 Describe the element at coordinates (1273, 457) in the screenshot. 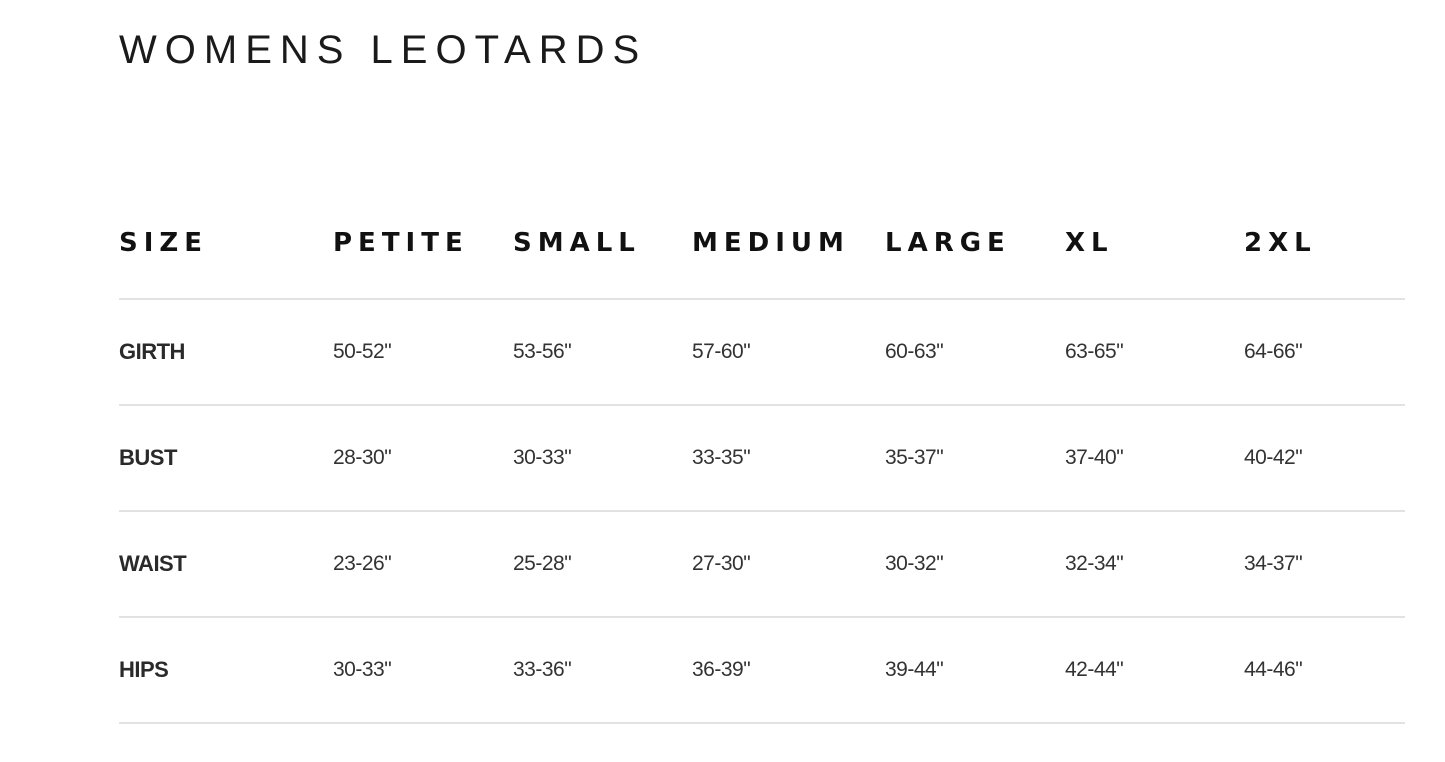

I see `measurement-cell: 40-42"` at that location.